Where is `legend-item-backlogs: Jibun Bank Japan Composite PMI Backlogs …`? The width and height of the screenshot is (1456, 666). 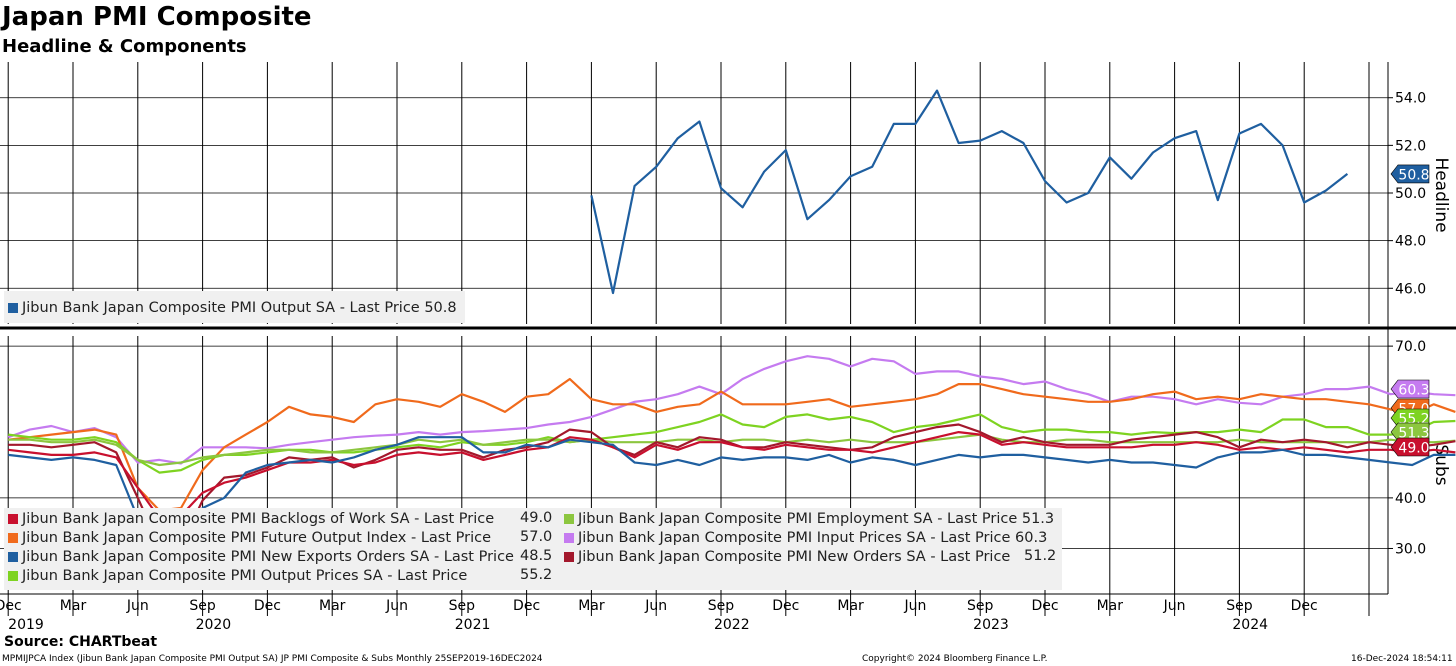
legend-item-backlogs: Jibun Bank Japan Composite PMI Backlogs … is located at coordinates (251, 519).